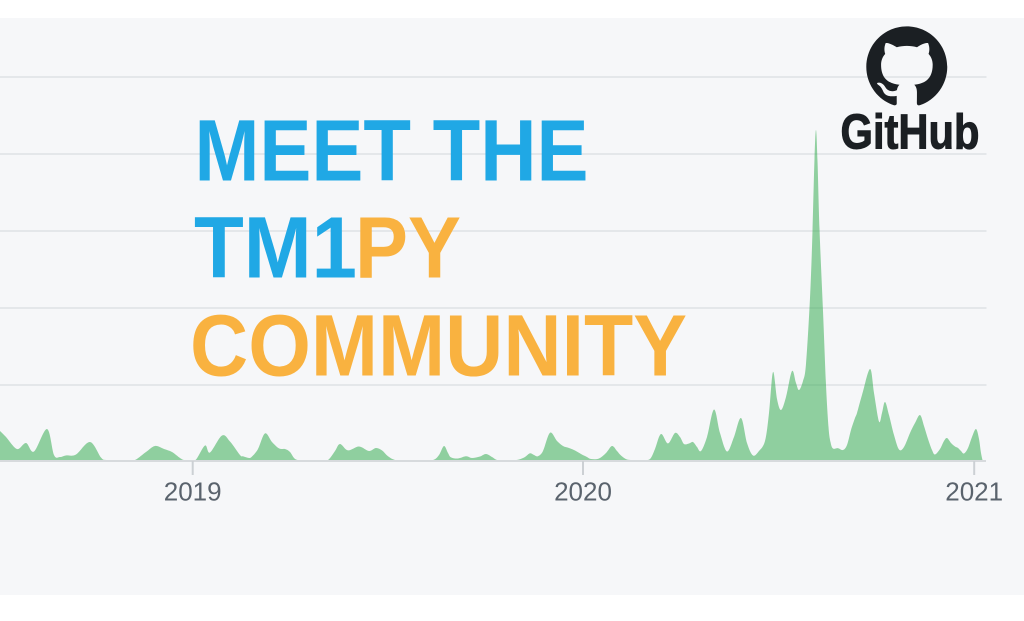 The height and width of the screenshot is (621, 1024). What do you see at coordinates (392, 151) in the screenshot?
I see `svg-text: MEET THE` at bounding box center [392, 151].